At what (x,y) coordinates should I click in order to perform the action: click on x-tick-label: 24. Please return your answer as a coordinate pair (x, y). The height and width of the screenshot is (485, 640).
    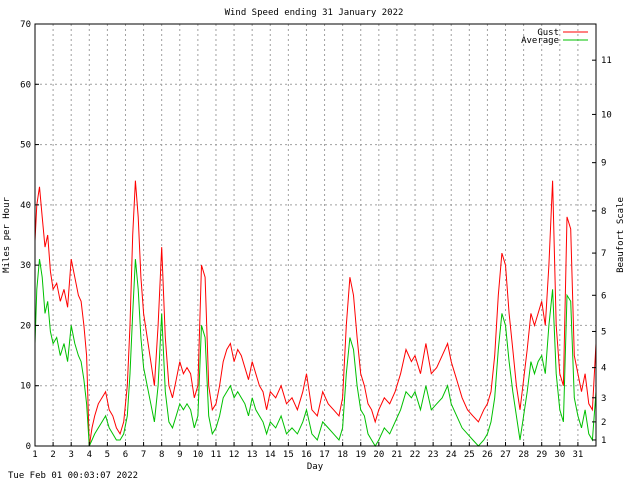
    Looking at the image, I should click on (451, 455).